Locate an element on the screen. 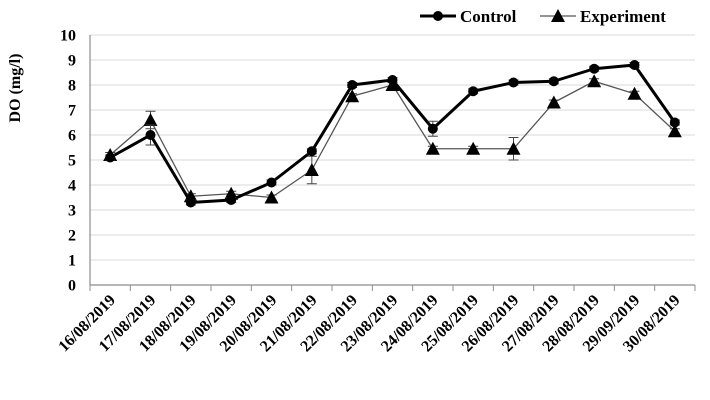 The image size is (710, 400). y-tick-label: 2 is located at coordinates (72, 236).